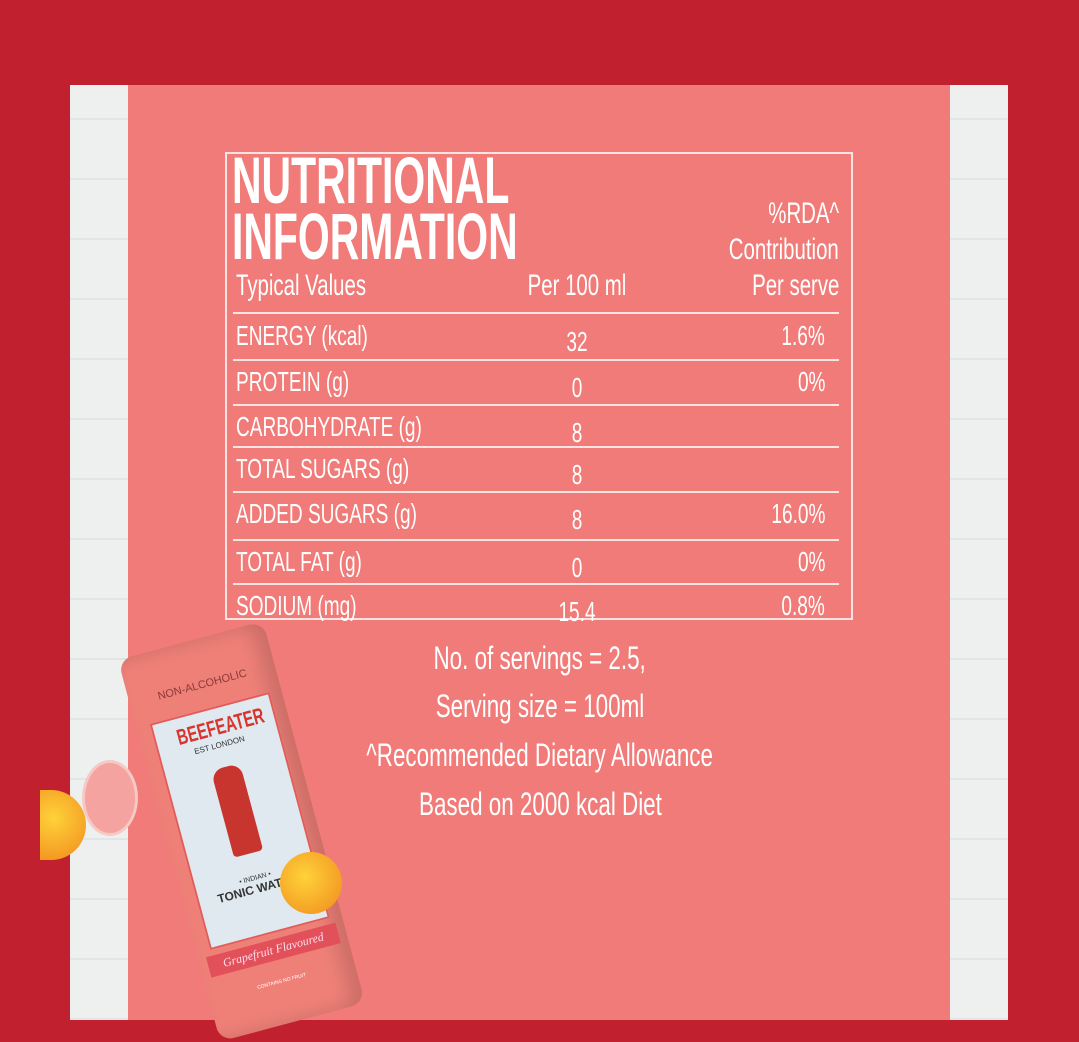 Image resolution: width=1079 pixels, height=1042 pixels. I want to click on nutrient-name: ENERGY (kcal), so click(302, 335).